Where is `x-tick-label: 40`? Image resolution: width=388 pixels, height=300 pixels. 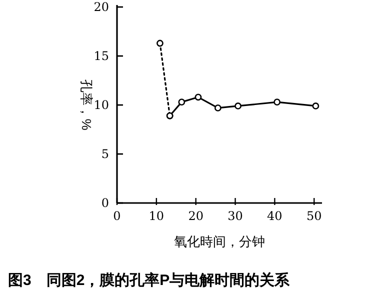
x-tick-label: 40 is located at coordinates (274, 216).